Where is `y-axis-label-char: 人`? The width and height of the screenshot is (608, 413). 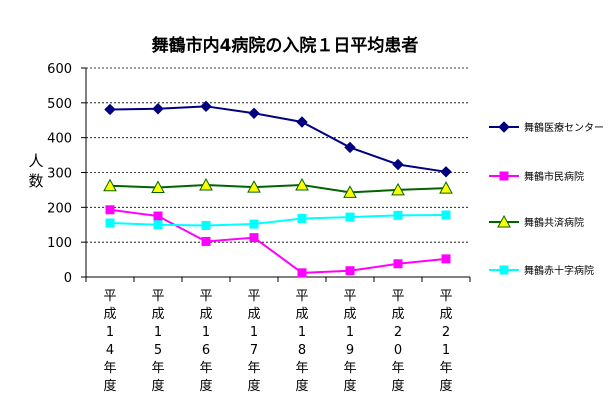
y-axis-label-char: 人 is located at coordinates (35, 161).